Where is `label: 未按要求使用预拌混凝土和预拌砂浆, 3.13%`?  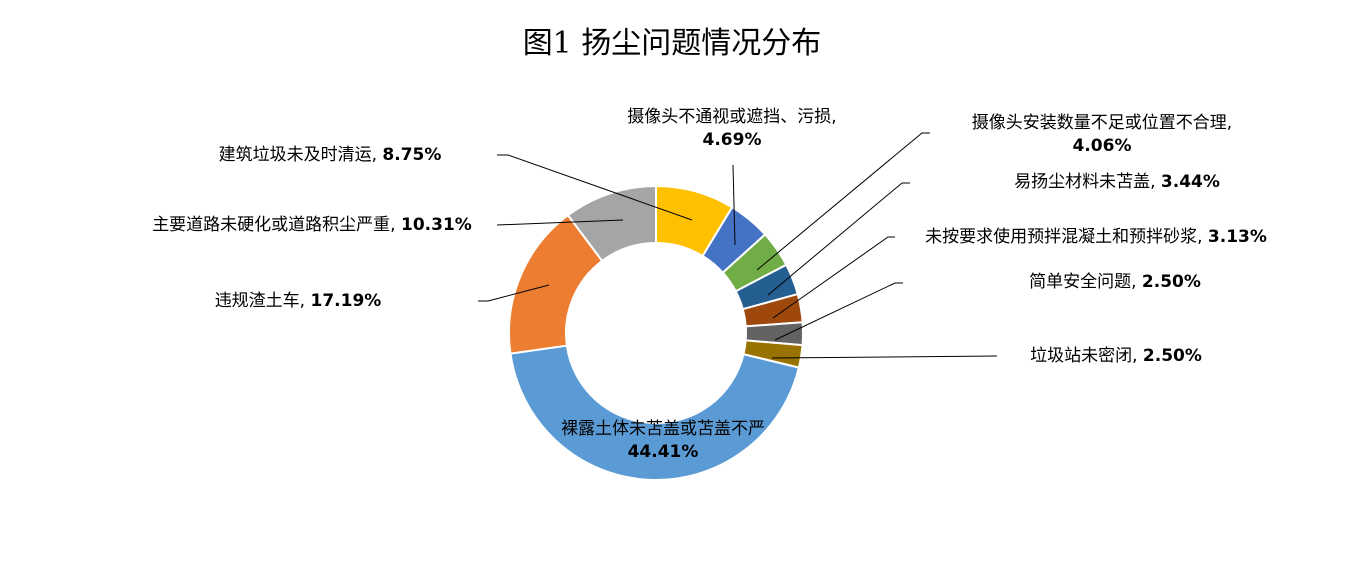
label: 未按要求使用预拌混凝土和预拌砂浆, 3.13% is located at coordinates (1096, 236).